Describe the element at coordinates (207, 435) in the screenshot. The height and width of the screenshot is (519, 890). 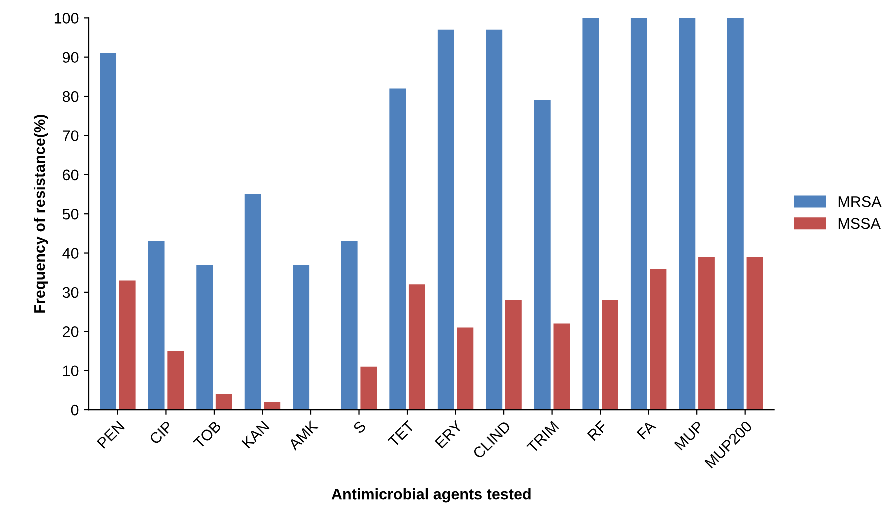
I see `x-tick-label: TOB` at that location.